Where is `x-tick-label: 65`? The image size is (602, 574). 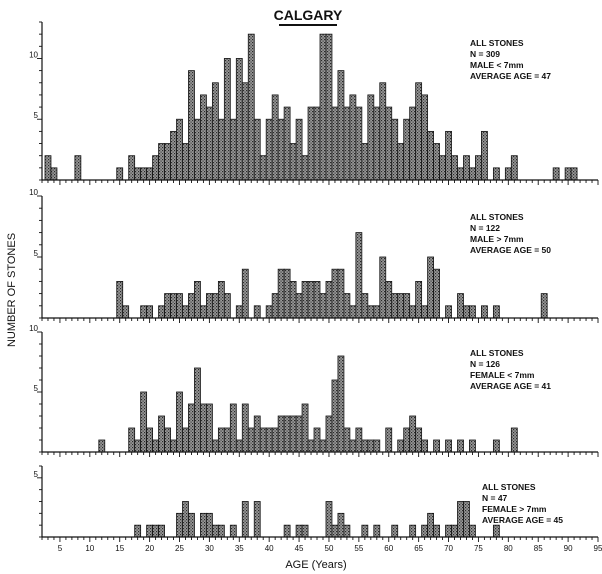
x-tick-label: 65 is located at coordinates (418, 548).